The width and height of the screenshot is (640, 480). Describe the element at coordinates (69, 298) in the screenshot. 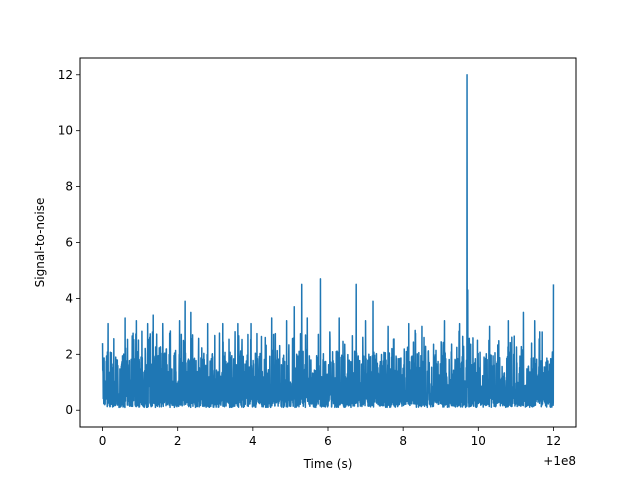

I see `y-tick-label: 4` at that location.